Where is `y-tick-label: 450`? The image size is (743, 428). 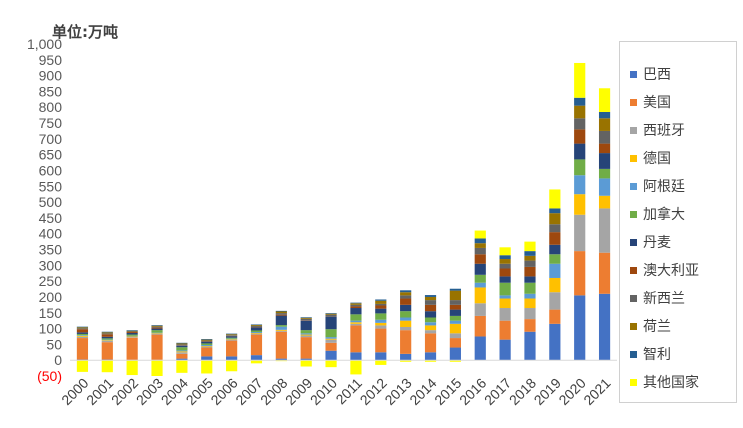
y-tick-label: 450 is located at coordinates (51, 218).